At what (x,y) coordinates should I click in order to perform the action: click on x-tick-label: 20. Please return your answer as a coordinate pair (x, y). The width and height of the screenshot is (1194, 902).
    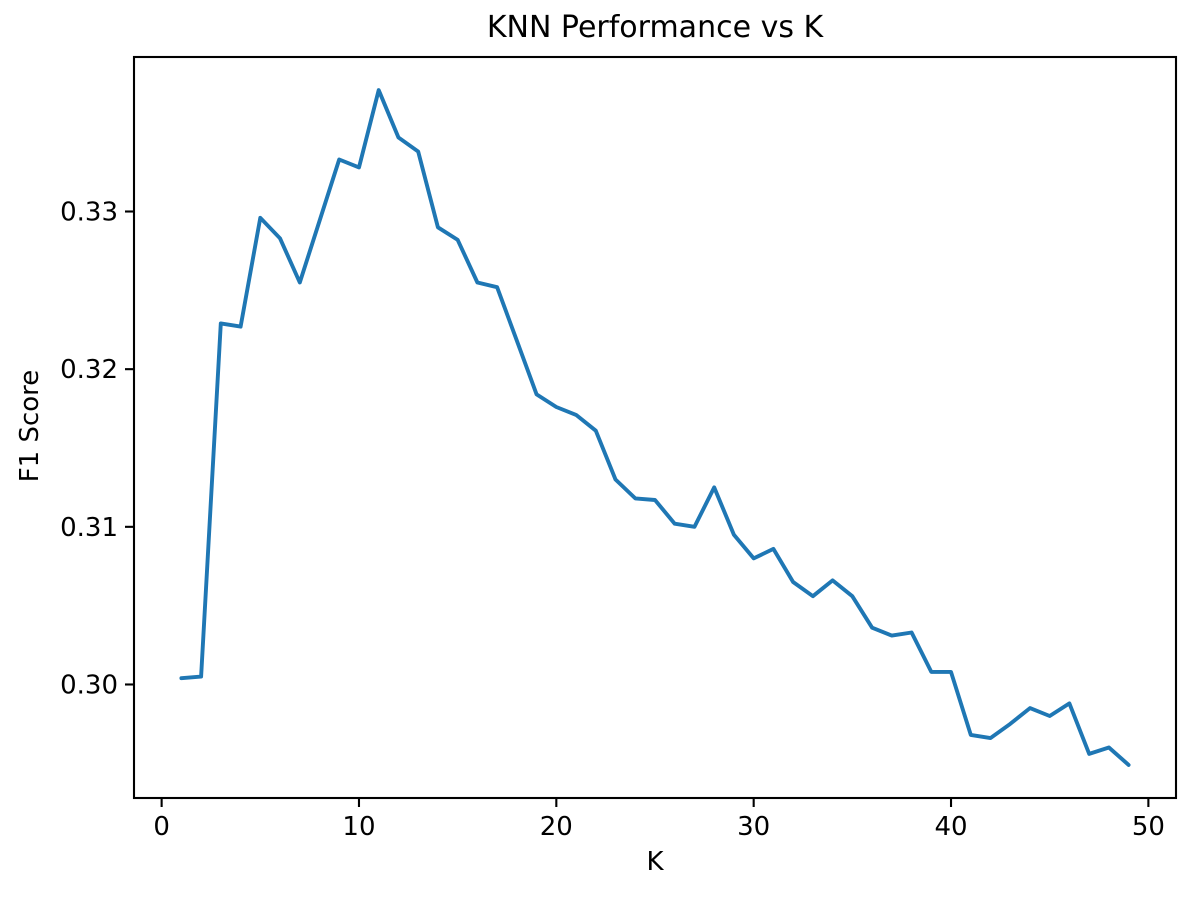
    Looking at the image, I should click on (556, 827).